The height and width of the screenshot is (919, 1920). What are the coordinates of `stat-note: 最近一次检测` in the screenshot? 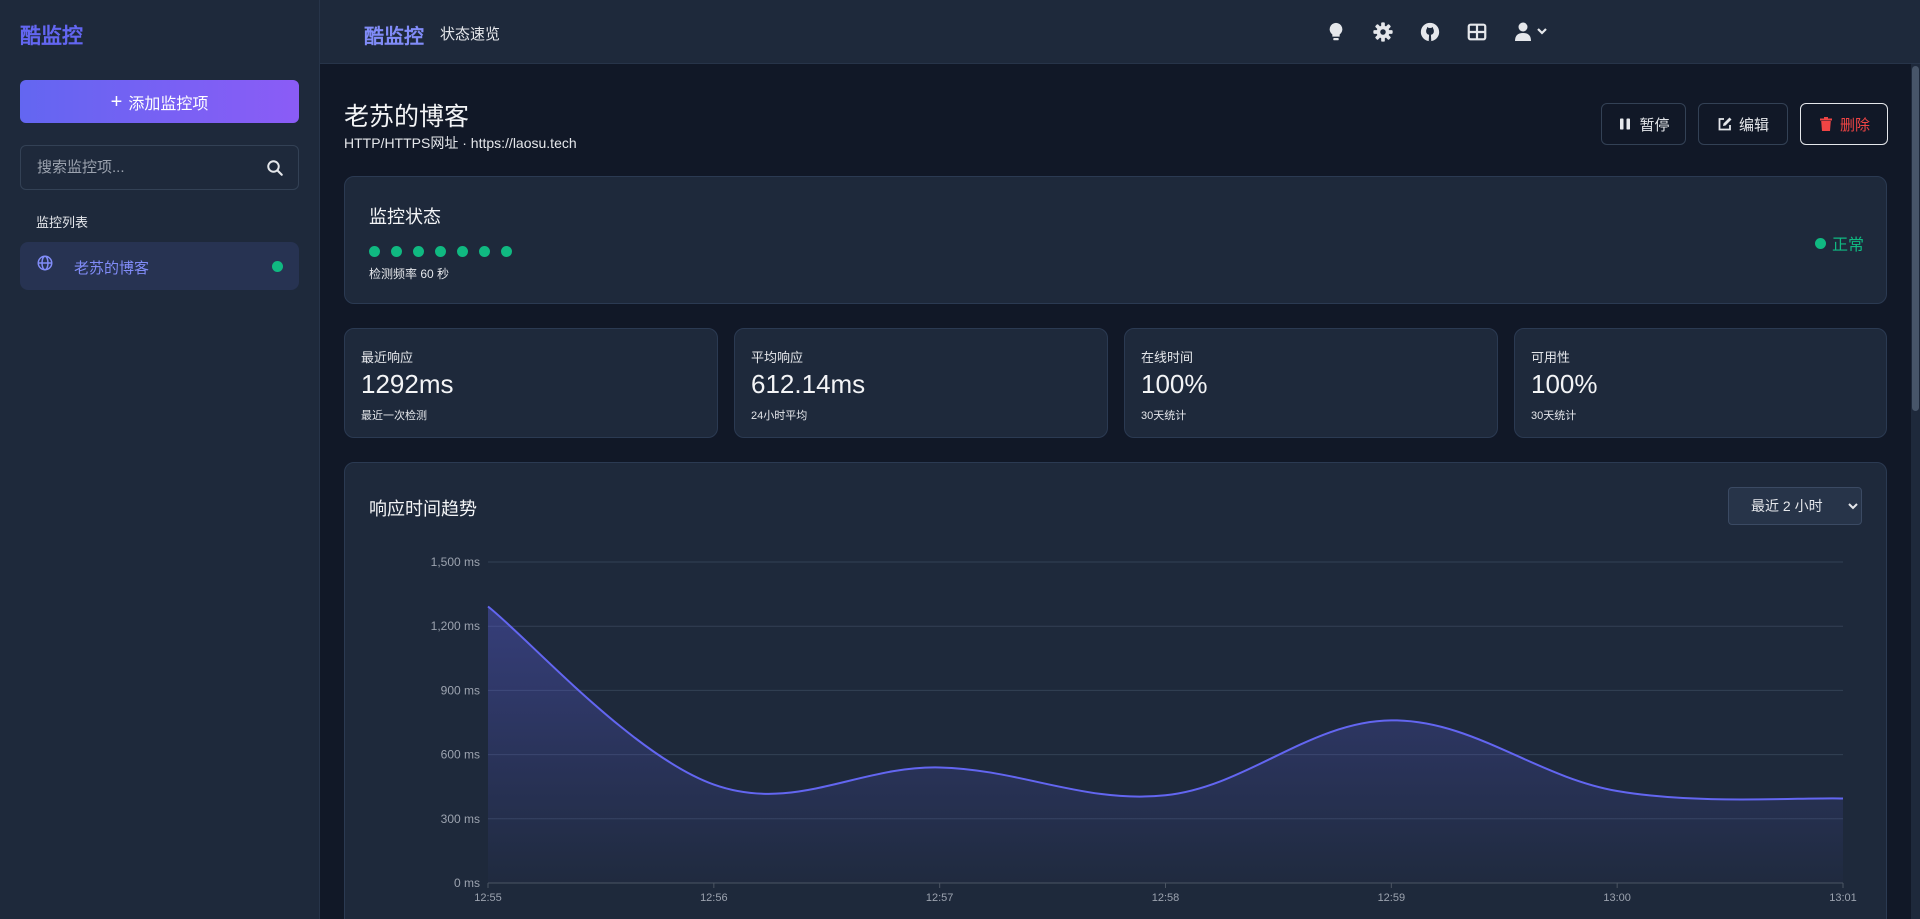 It's located at (394, 416).